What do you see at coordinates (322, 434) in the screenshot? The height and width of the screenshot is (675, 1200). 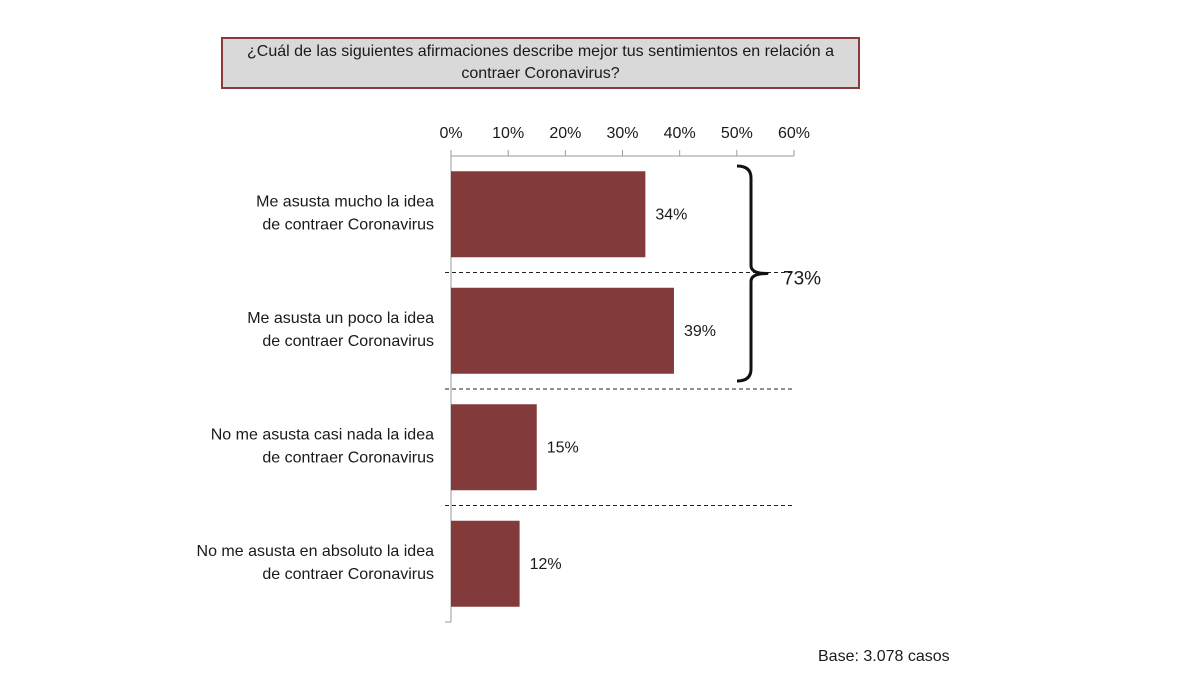 I see `category-label: No me asusta casi nada la idea` at bounding box center [322, 434].